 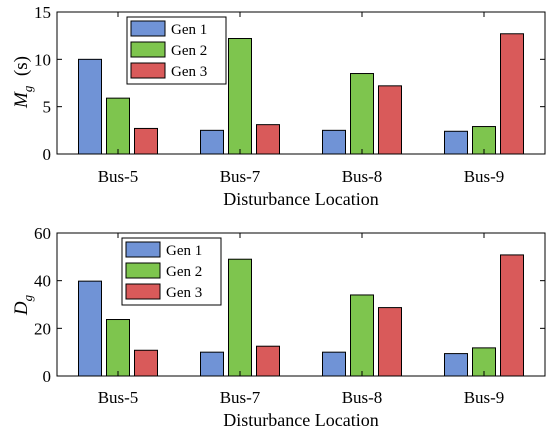 I want to click on y-tick-label: 10, so click(x=42, y=59).